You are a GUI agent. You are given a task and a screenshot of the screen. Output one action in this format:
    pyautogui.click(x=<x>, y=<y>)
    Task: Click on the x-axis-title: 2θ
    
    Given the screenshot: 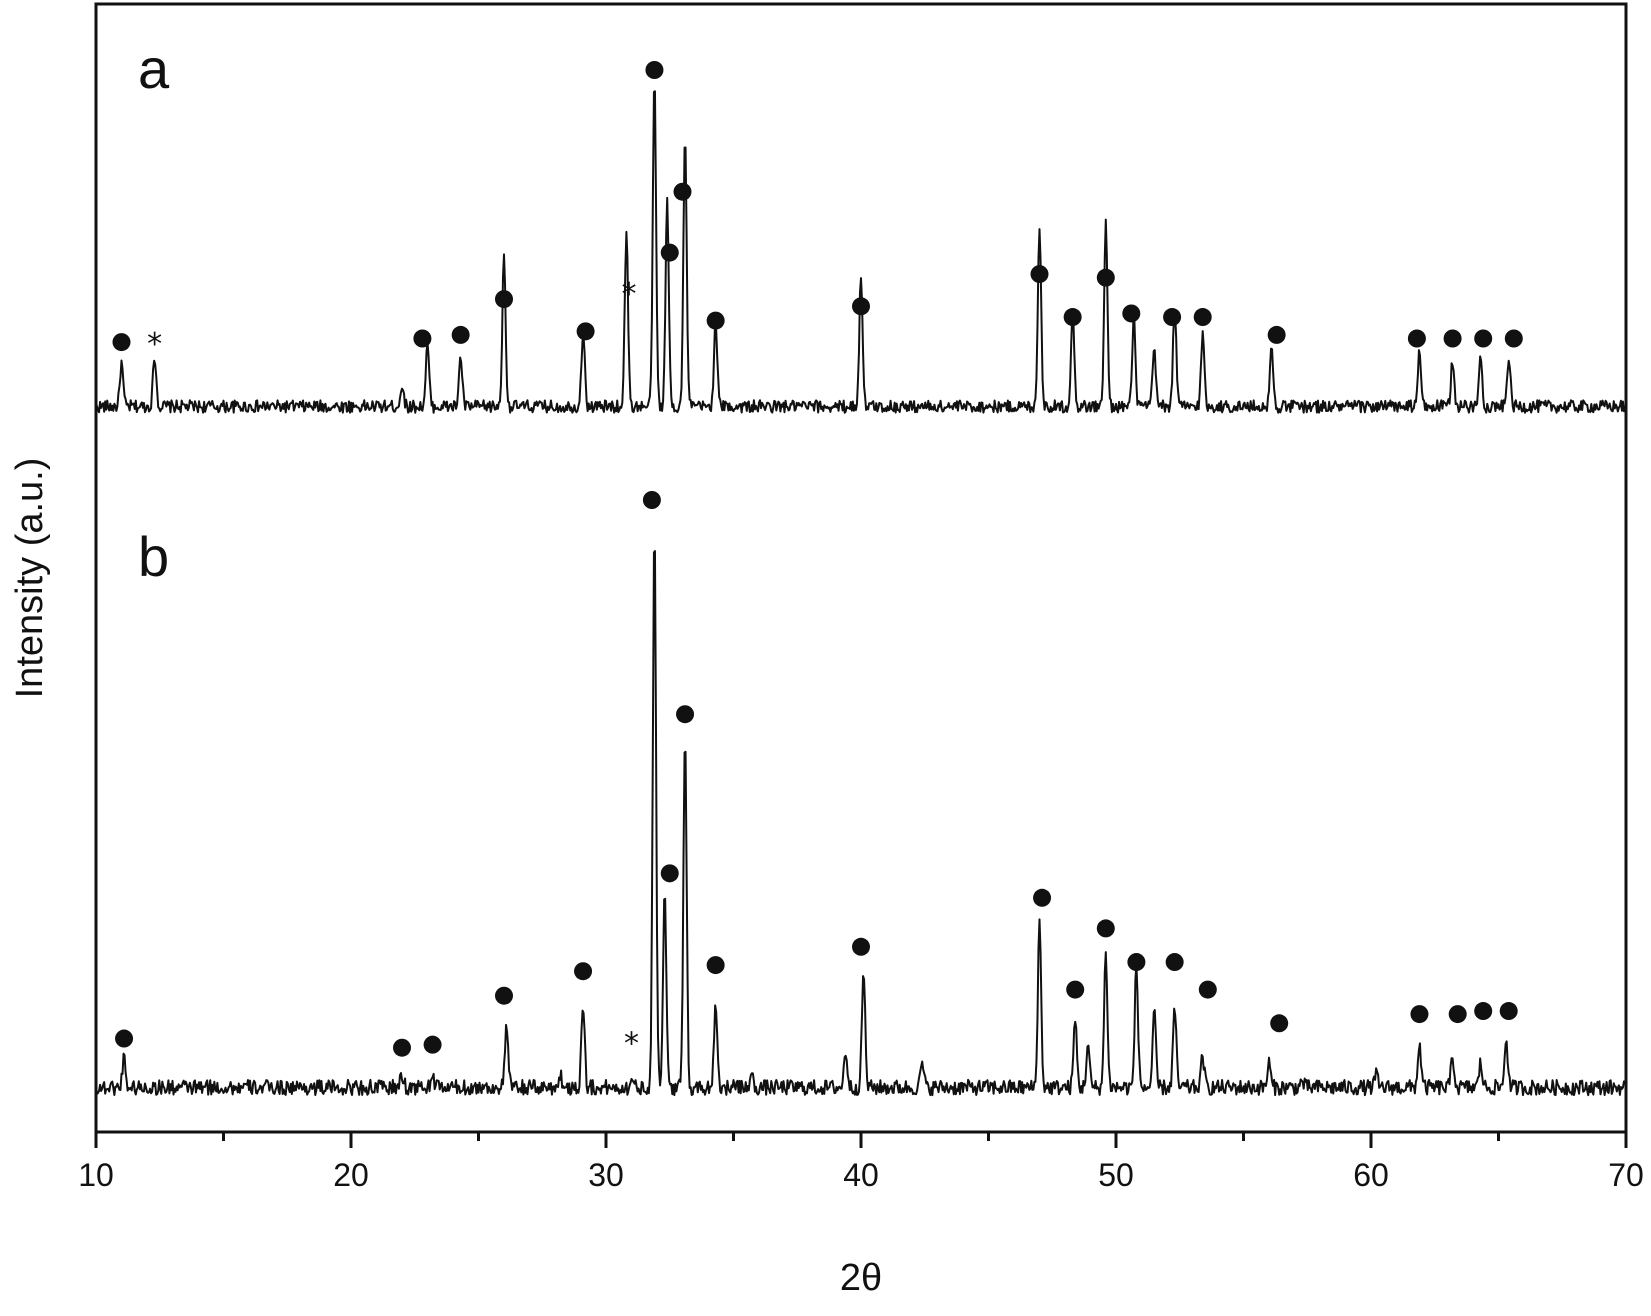 What is the action you would take?
    pyautogui.click(x=861, y=1278)
    